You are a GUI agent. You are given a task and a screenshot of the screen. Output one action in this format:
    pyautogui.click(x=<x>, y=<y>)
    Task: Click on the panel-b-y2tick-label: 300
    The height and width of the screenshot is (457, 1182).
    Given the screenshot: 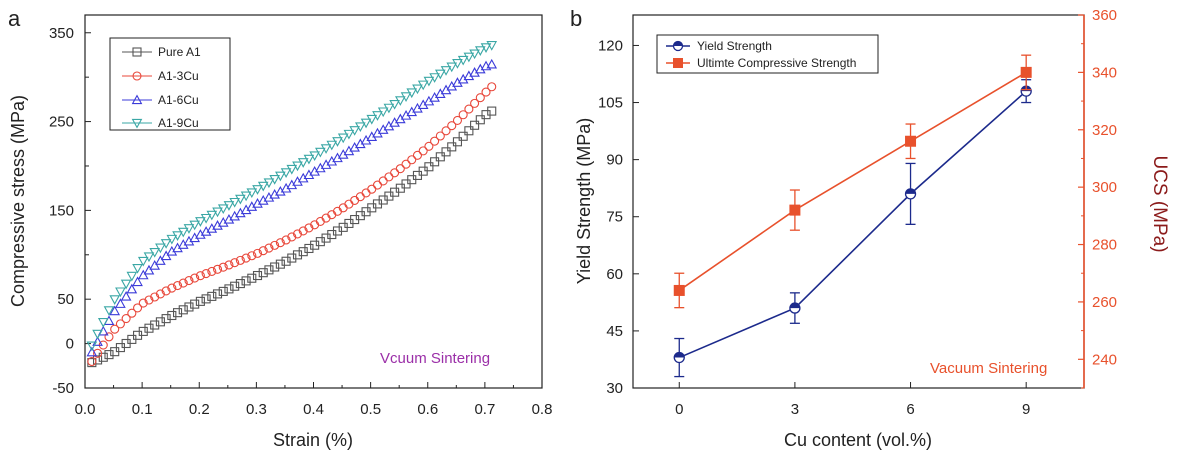 What is the action you would take?
    pyautogui.click(x=1104, y=187)
    